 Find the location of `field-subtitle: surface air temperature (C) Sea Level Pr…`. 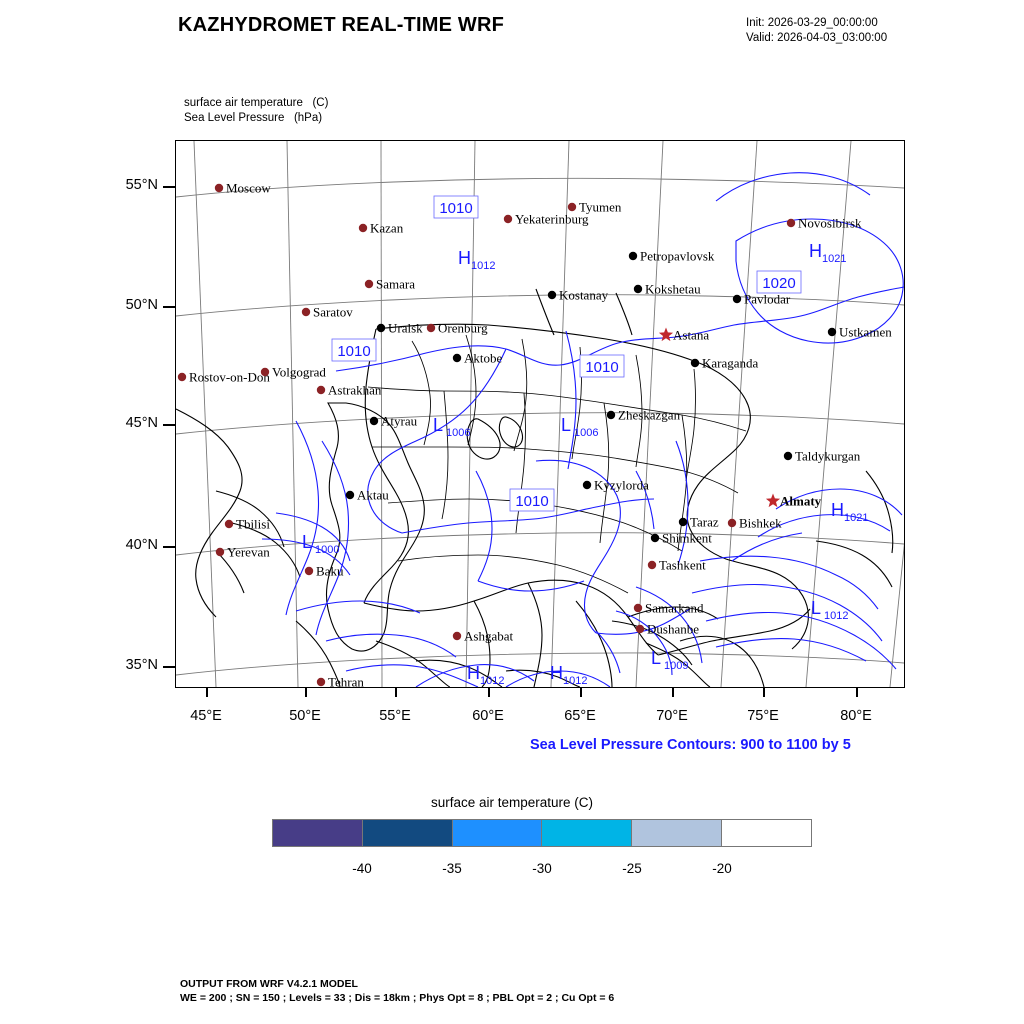

field-subtitle: surface air temperature (C) Sea Level Pr… is located at coordinates (256, 110).